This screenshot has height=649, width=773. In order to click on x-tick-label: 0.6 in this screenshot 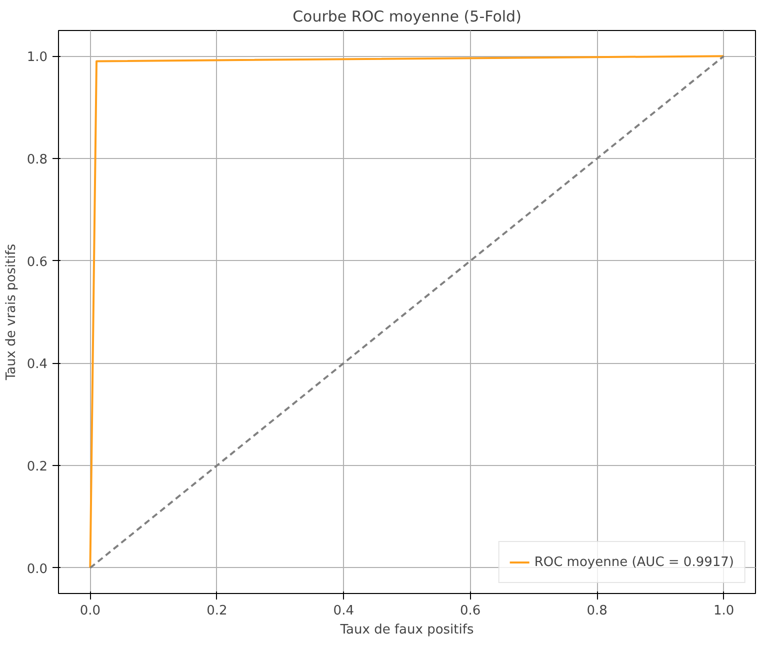, I will do `click(470, 611)`.